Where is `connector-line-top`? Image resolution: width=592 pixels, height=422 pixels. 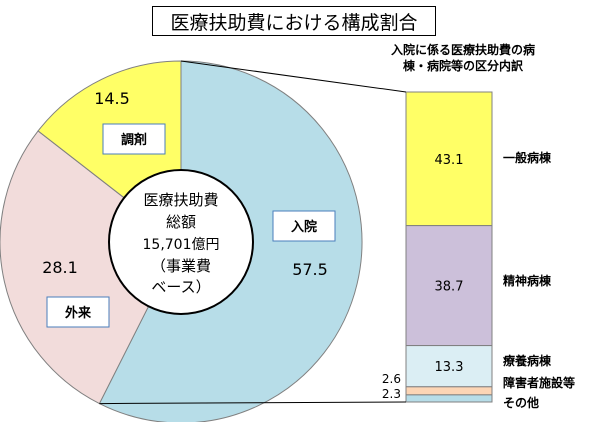 connector-line-top is located at coordinates (293, 76).